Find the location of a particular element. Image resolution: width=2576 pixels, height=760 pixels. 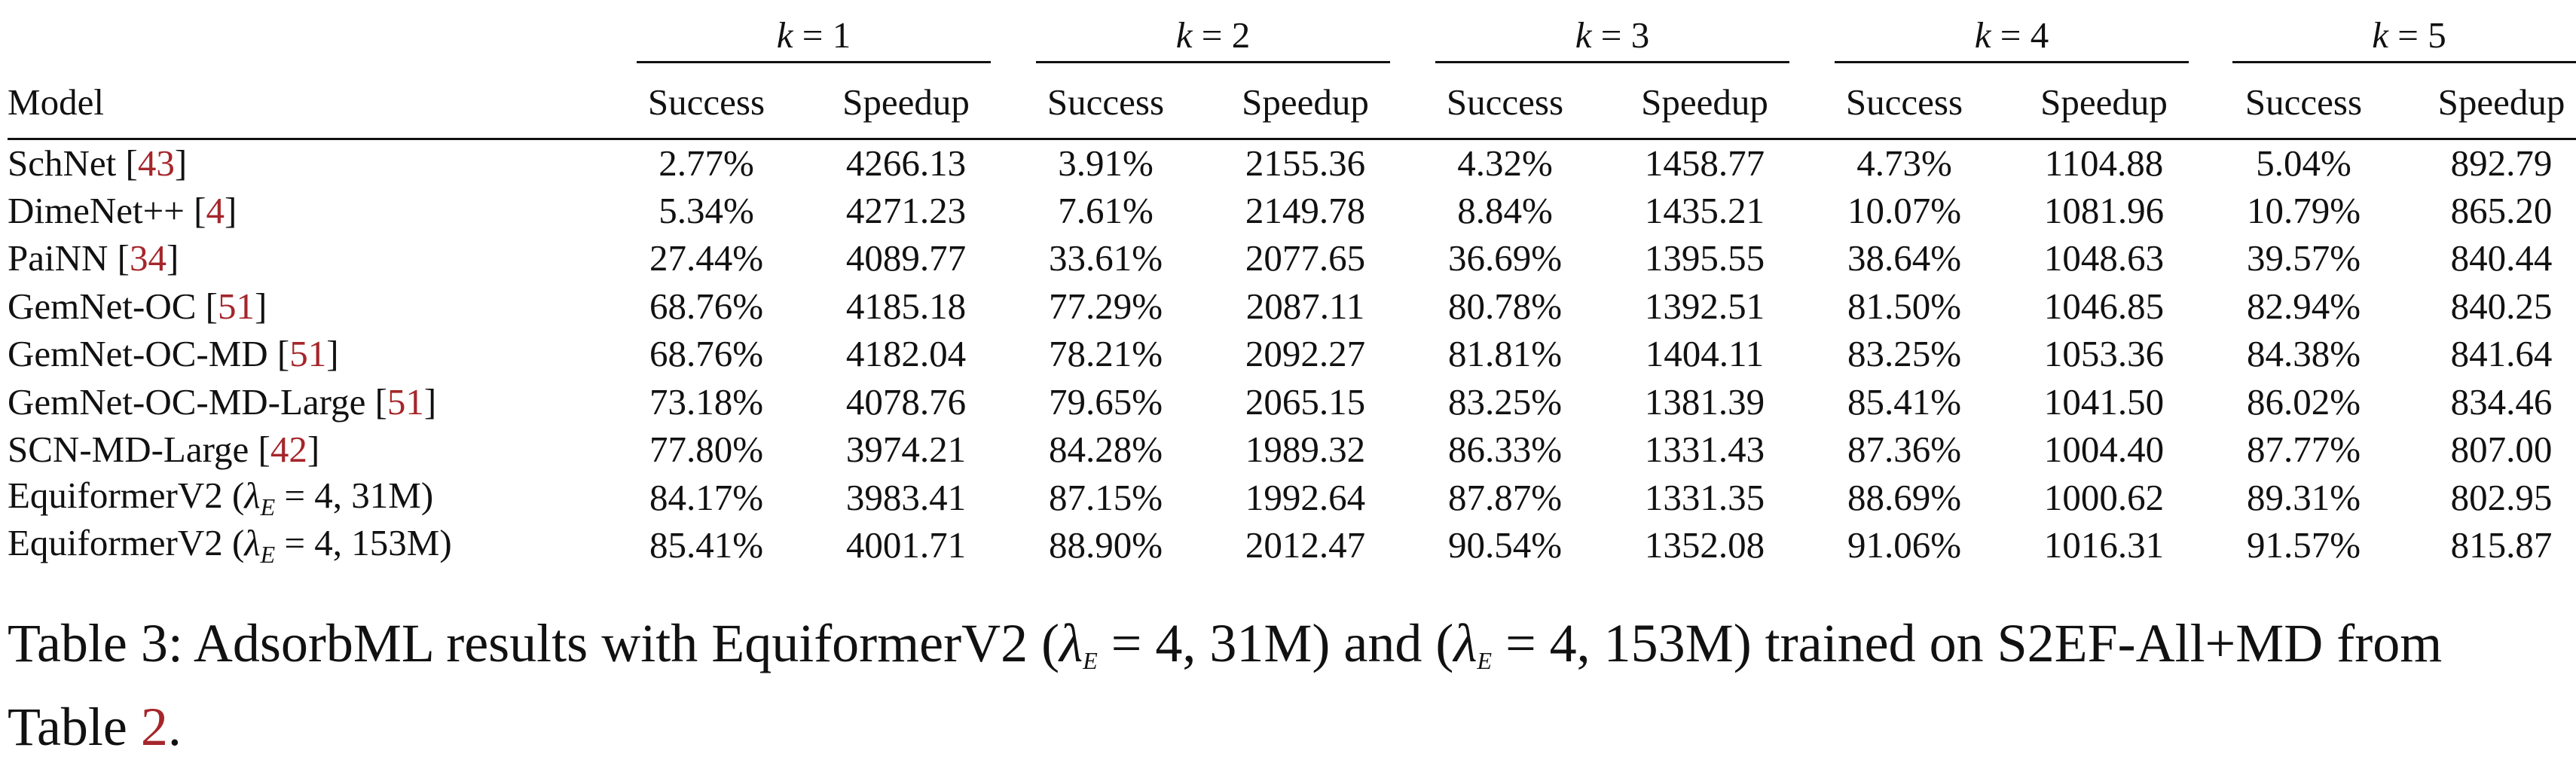

speedup-cell: 802.95 is located at coordinates (2501, 497).